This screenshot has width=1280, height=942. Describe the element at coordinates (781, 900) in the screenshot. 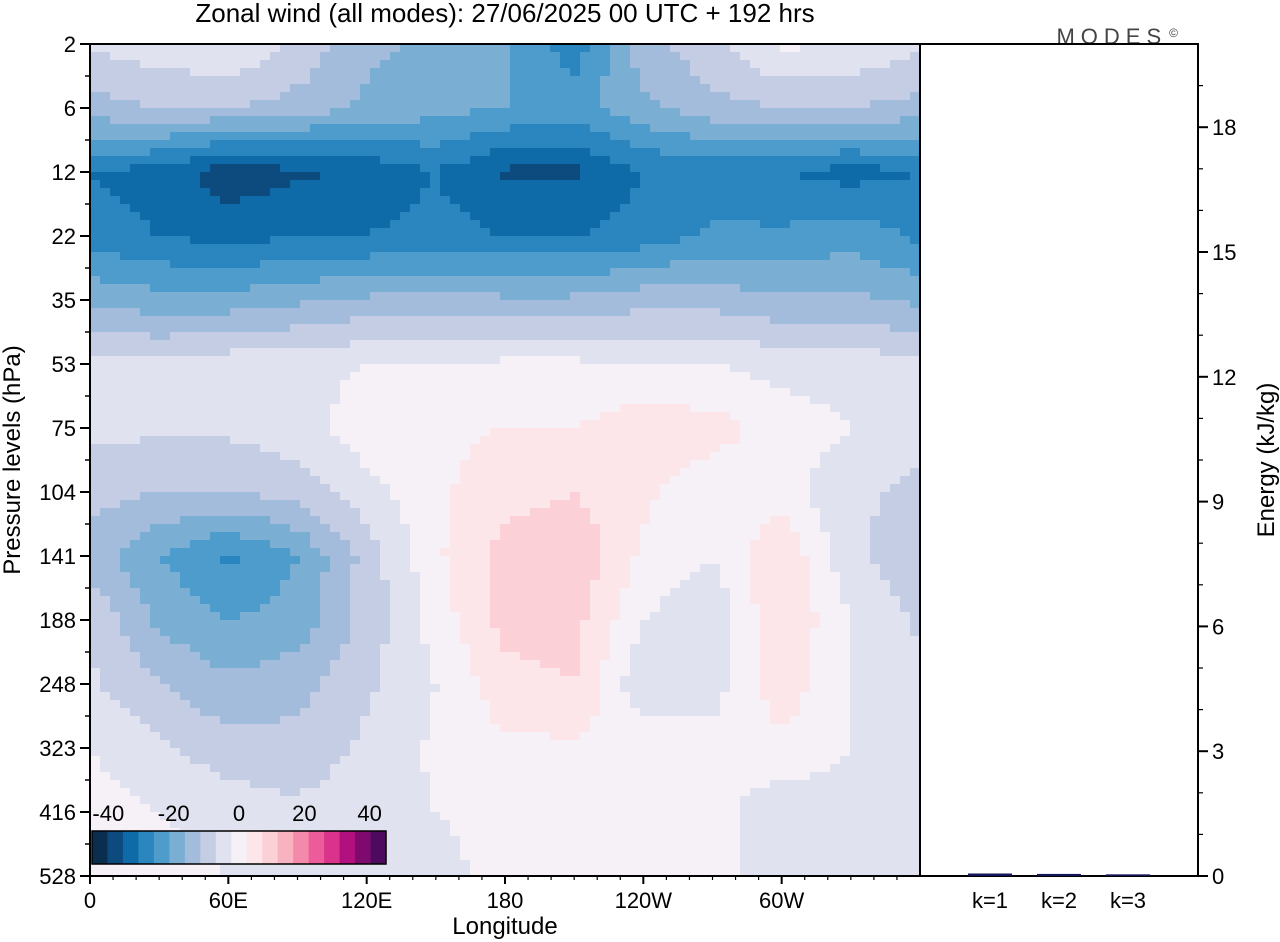

I see `x-tick-label: 60W` at that location.